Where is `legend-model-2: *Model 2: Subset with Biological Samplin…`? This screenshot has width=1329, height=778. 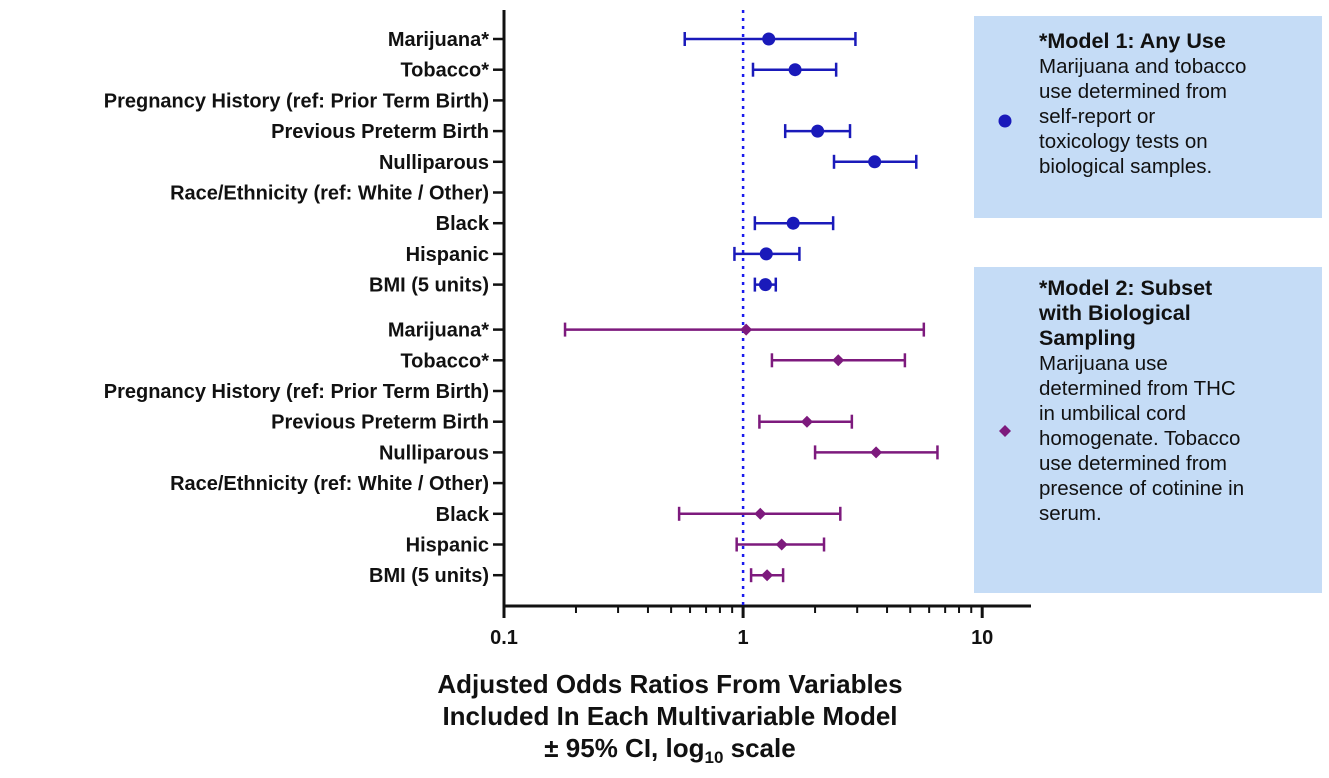 legend-model-2: *Model 2: Subset with Biological Samplin… is located at coordinates (1148, 430).